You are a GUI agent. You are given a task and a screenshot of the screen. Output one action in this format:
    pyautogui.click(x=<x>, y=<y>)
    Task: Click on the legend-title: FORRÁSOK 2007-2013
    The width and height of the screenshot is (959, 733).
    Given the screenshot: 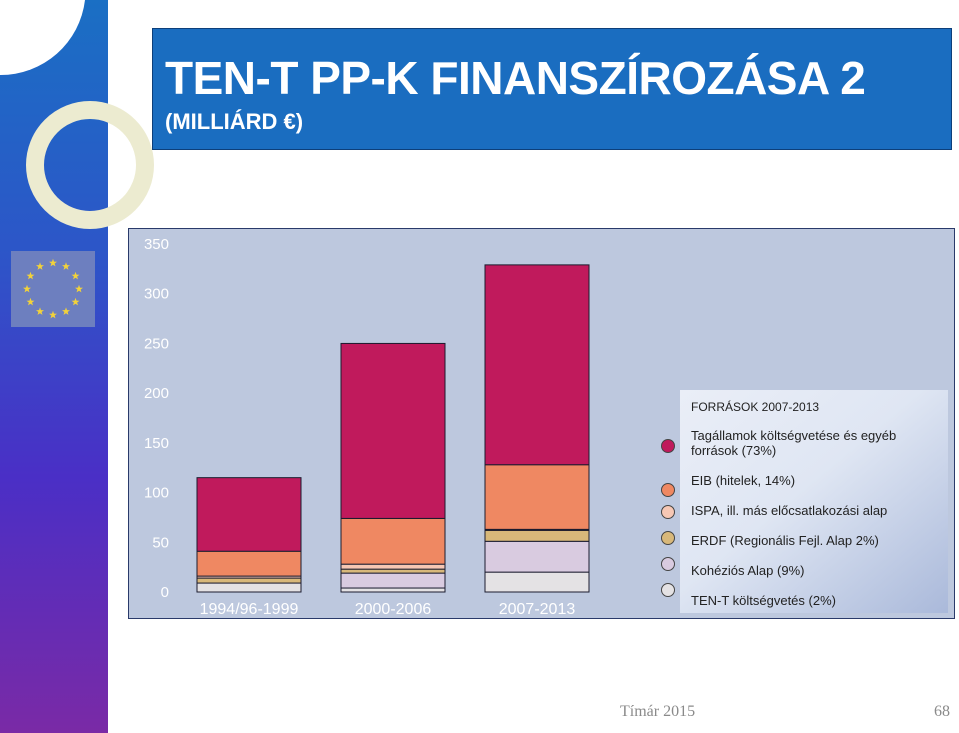 What is the action you would take?
    pyautogui.click(x=755, y=407)
    